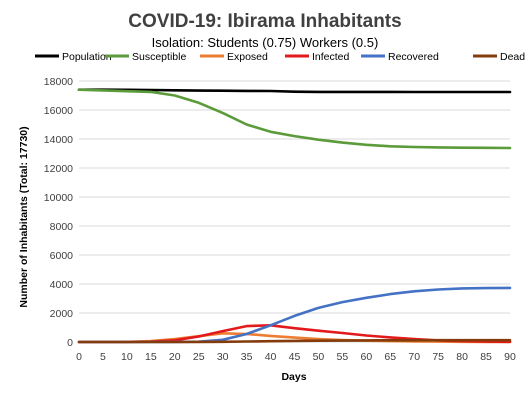 This screenshot has width=531, height=402. Describe the element at coordinates (331, 57) in the screenshot. I see `legend-label: Infected` at that location.